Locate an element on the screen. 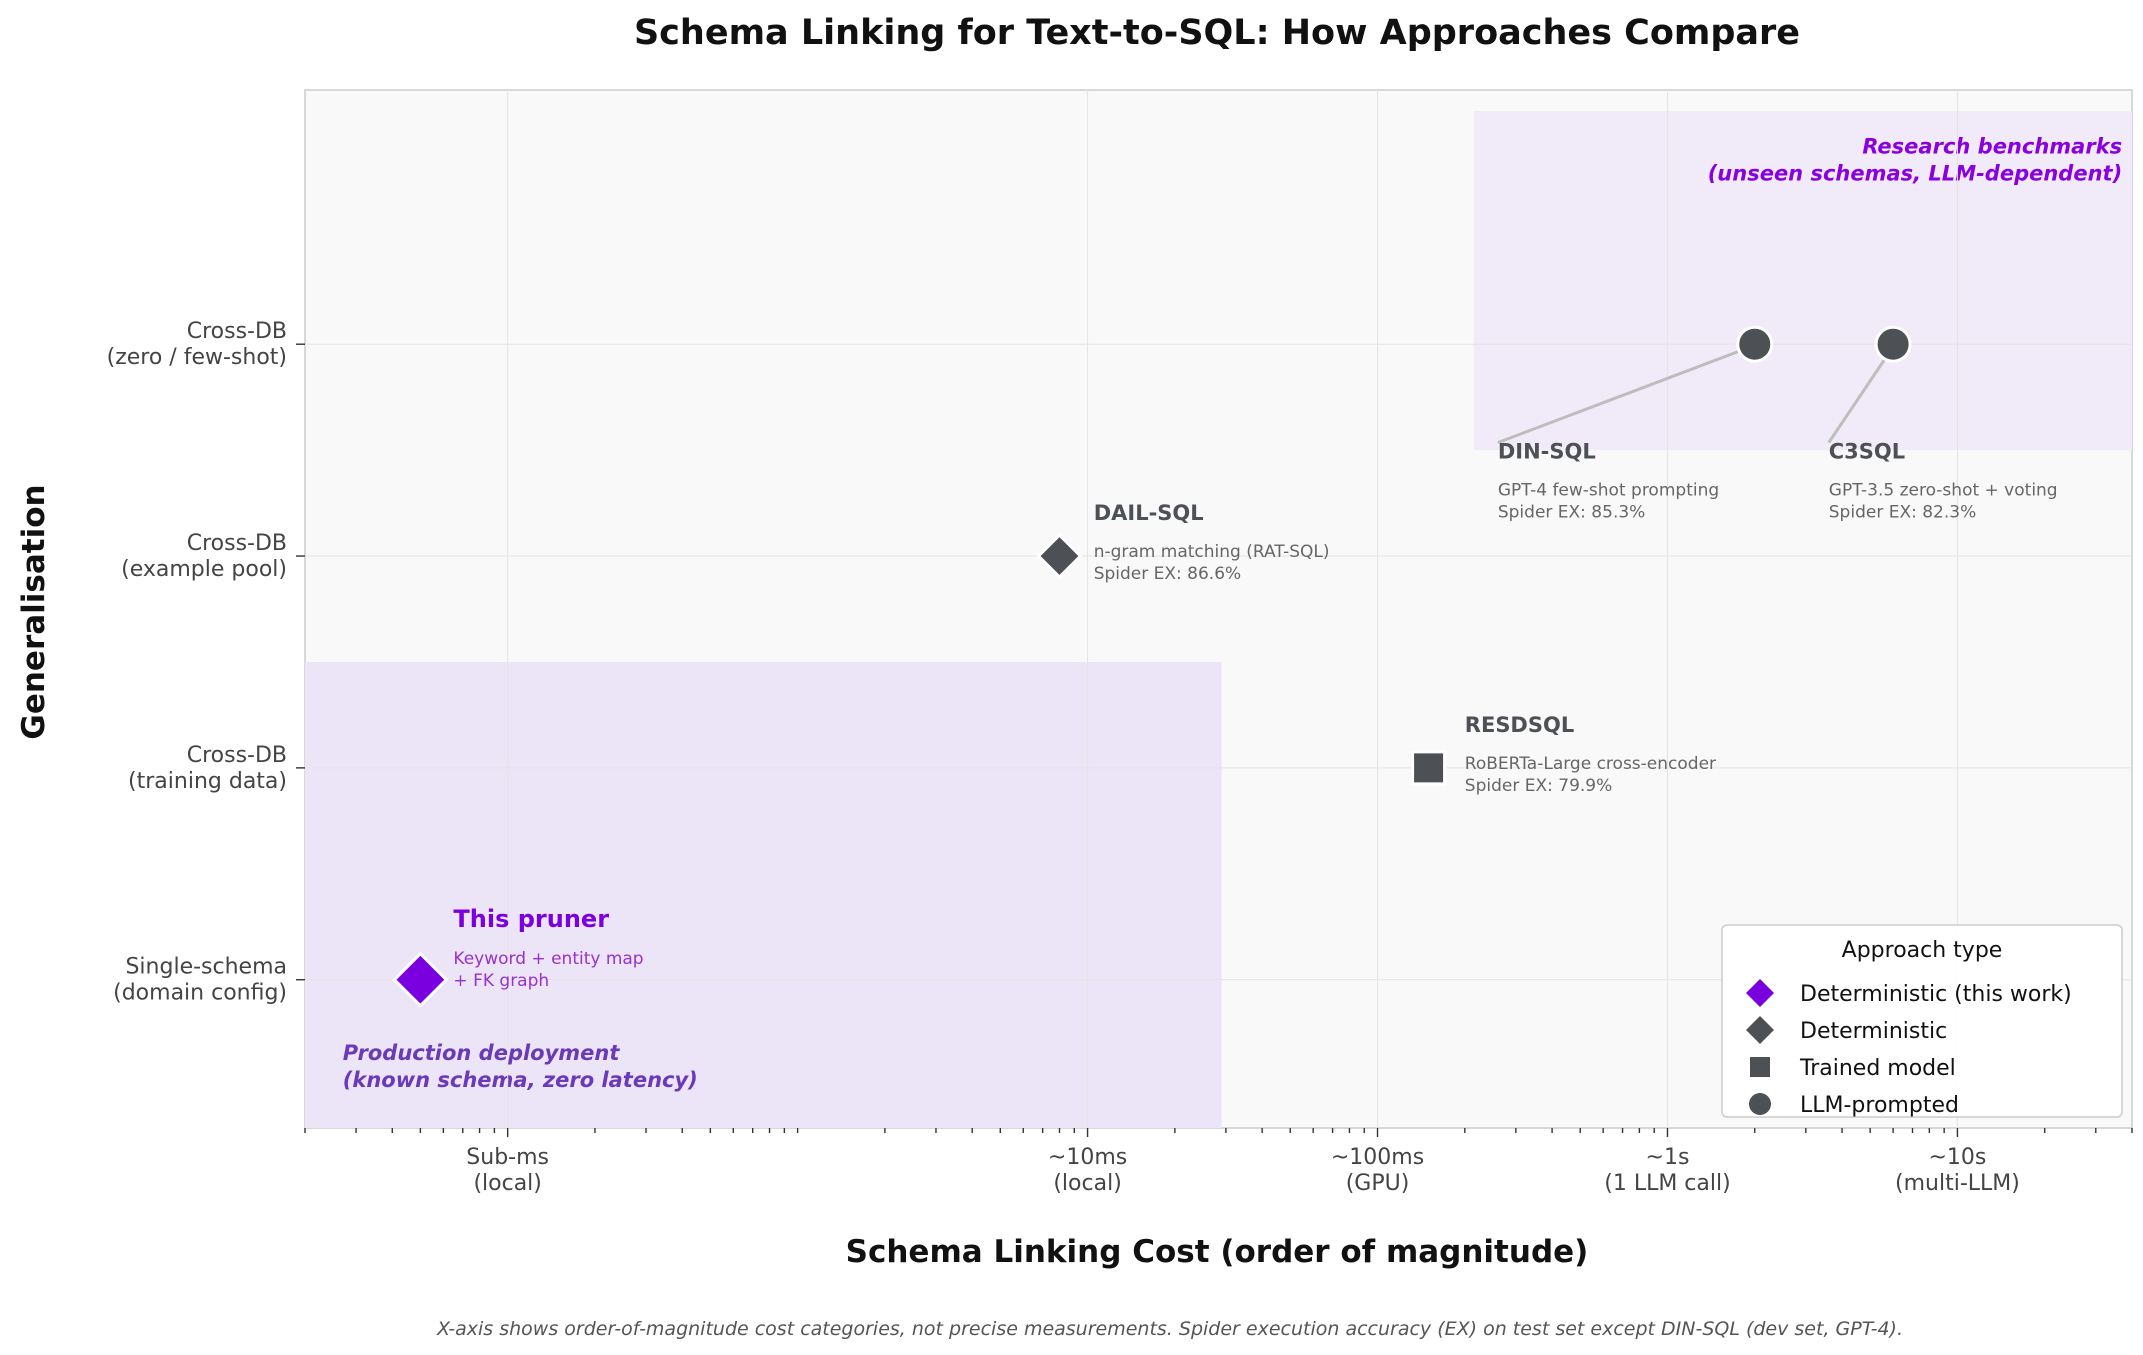  x-tick-label: ~10s is located at coordinates (1957, 1157).